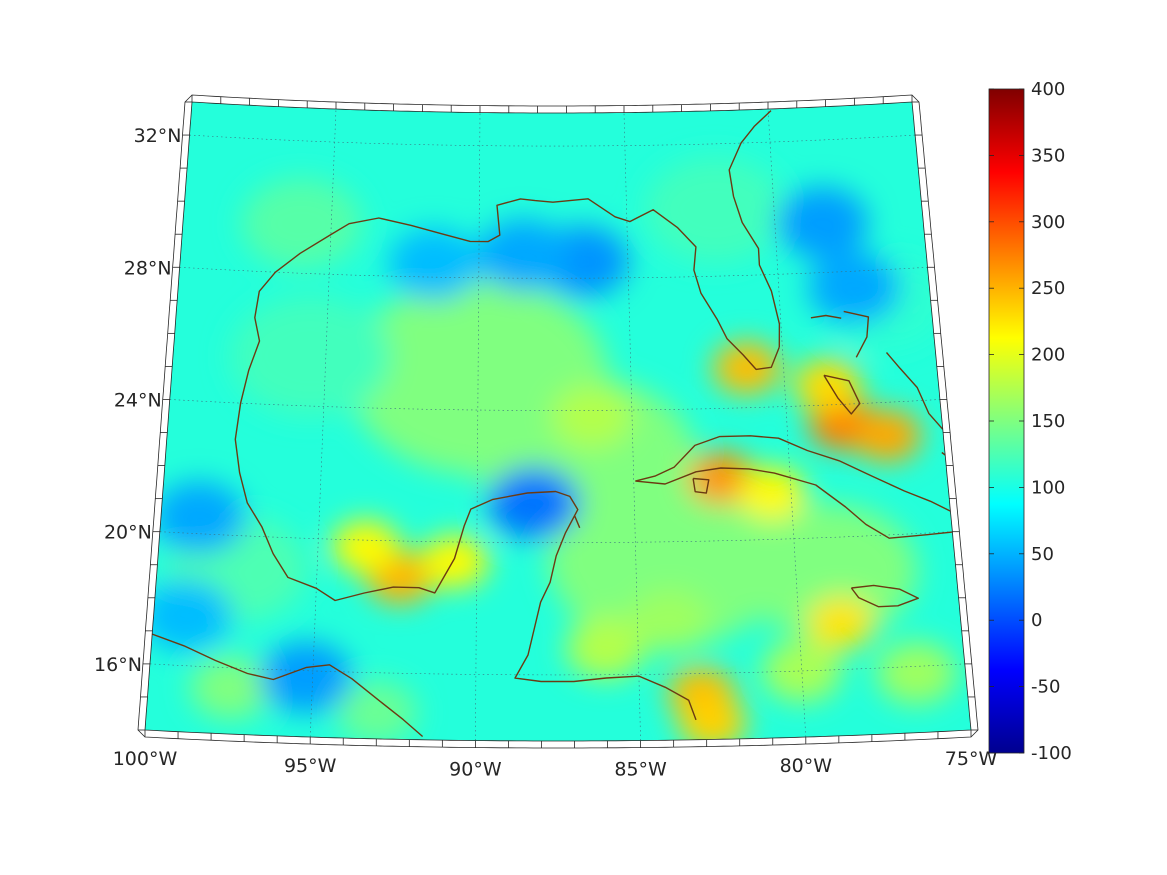 Image resolution: width=1167 pixels, height=875 pixels. What do you see at coordinates (884, 596) in the screenshot?
I see `coastline-jamaica` at bounding box center [884, 596].